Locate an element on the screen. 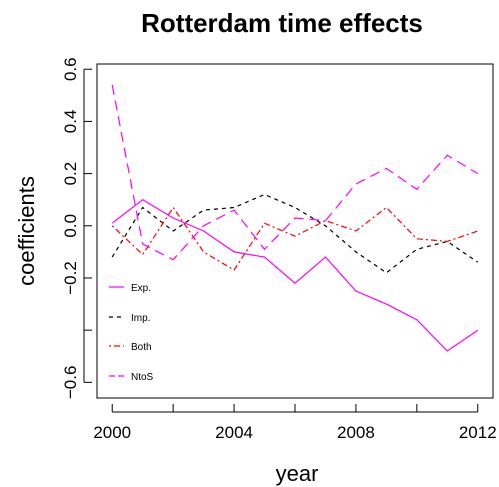 This screenshot has width=499, height=487. y-tick-label: 0.2 is located at coordinates (70, 174).